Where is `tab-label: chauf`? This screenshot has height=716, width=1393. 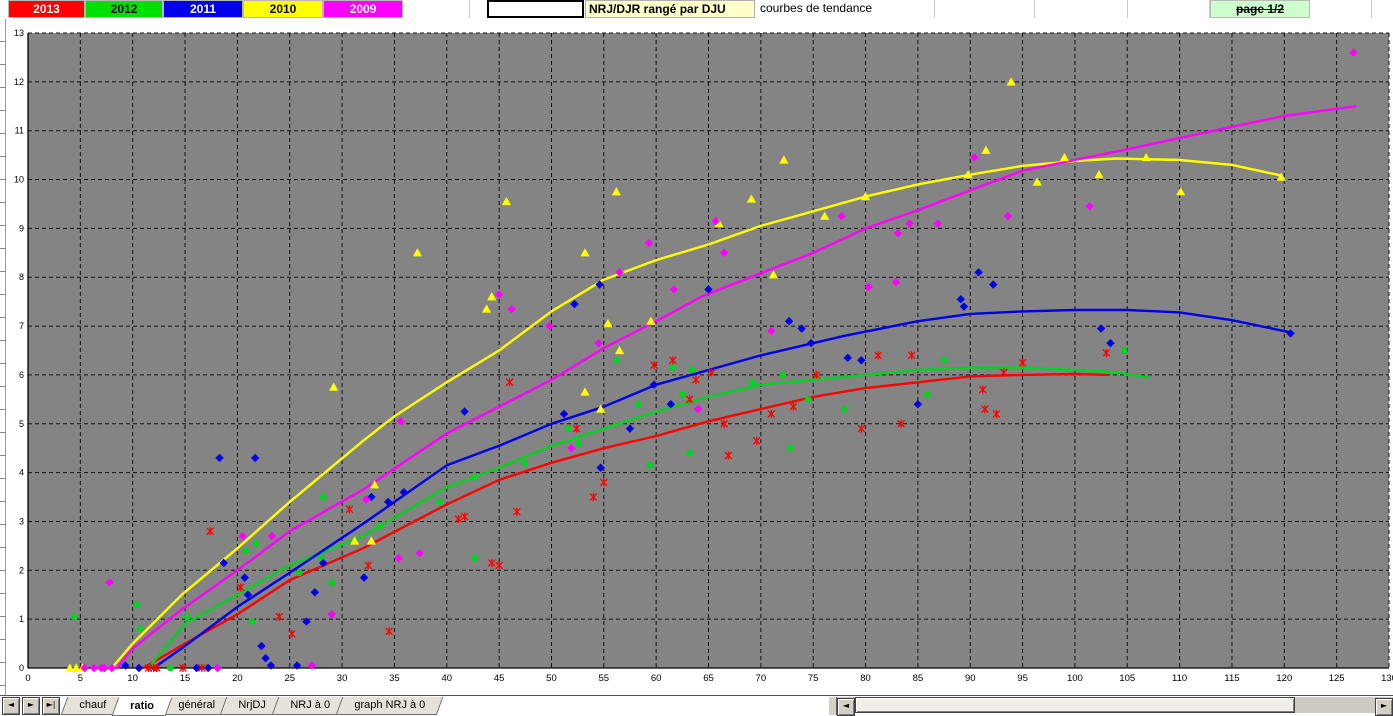
tab-label: chauf is located at coordinates (93, 705).